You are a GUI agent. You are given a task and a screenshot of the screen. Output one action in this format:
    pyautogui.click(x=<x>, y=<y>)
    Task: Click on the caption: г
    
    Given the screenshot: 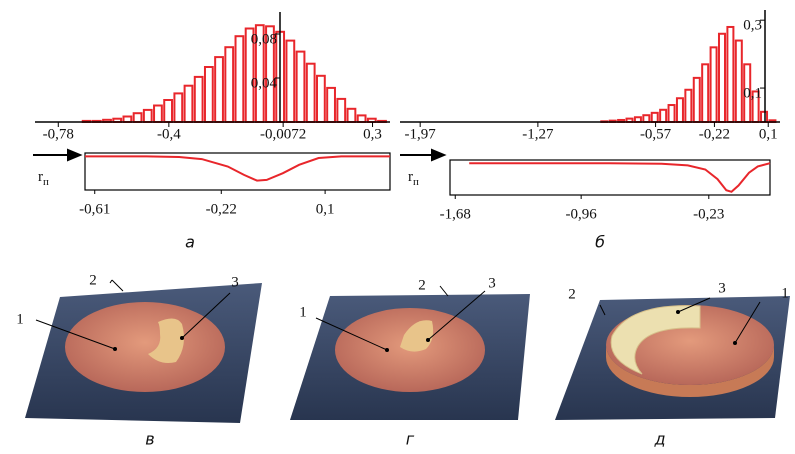 What is the action you would take?
    pyautogui.click(x=410, y=439)
    